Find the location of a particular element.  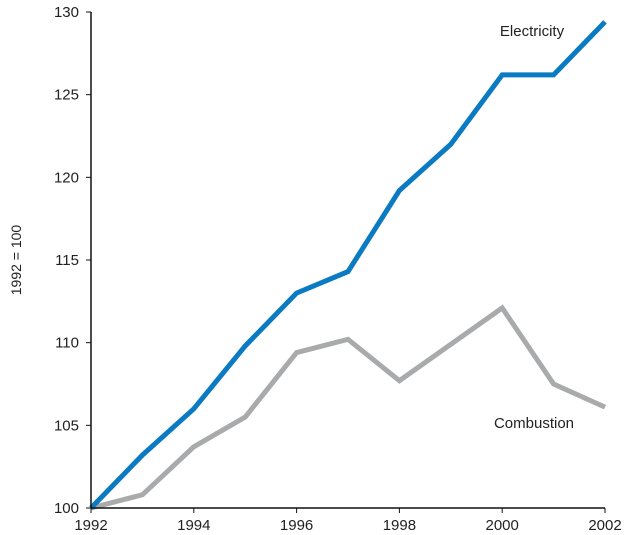

x-tick-label: 1996 is located at coordinates (296, 525).